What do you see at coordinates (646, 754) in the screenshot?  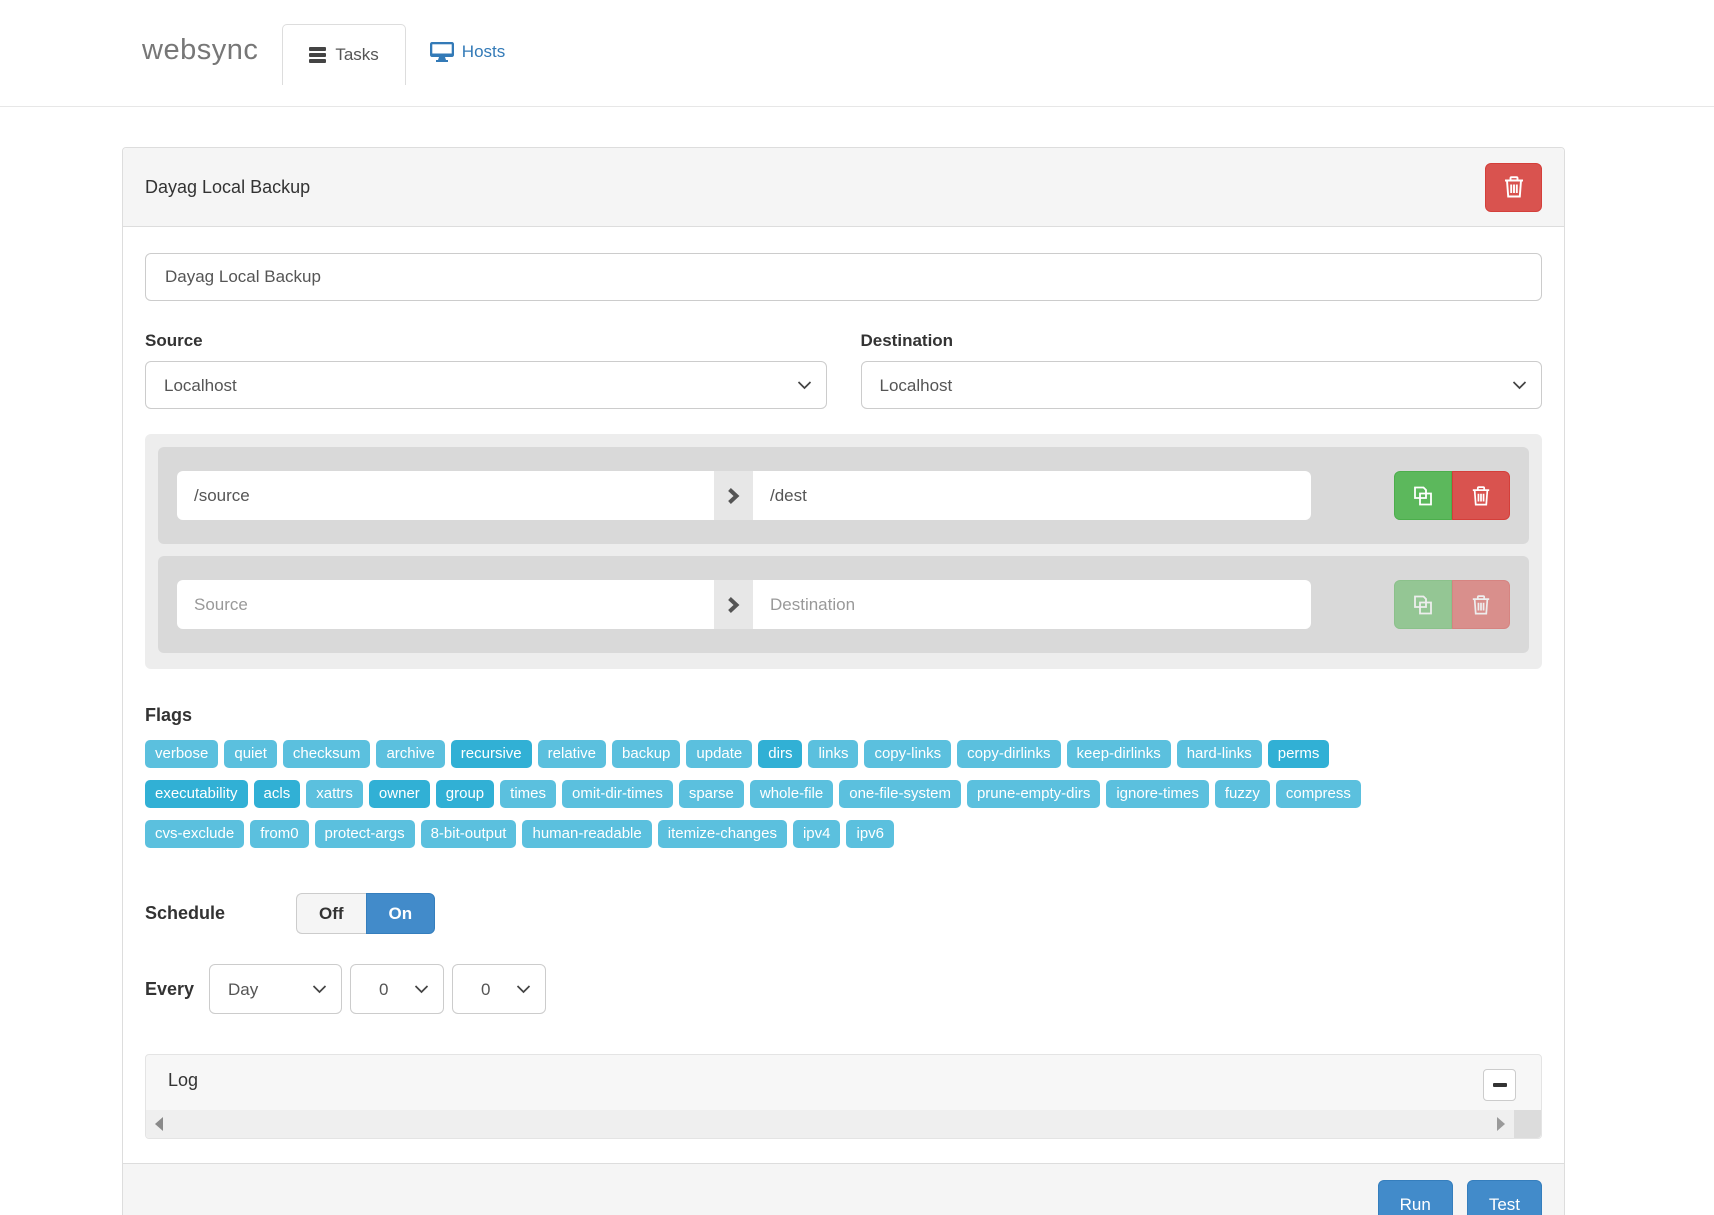 I see `flag-backup: backup` at bounding box center [646, 754].